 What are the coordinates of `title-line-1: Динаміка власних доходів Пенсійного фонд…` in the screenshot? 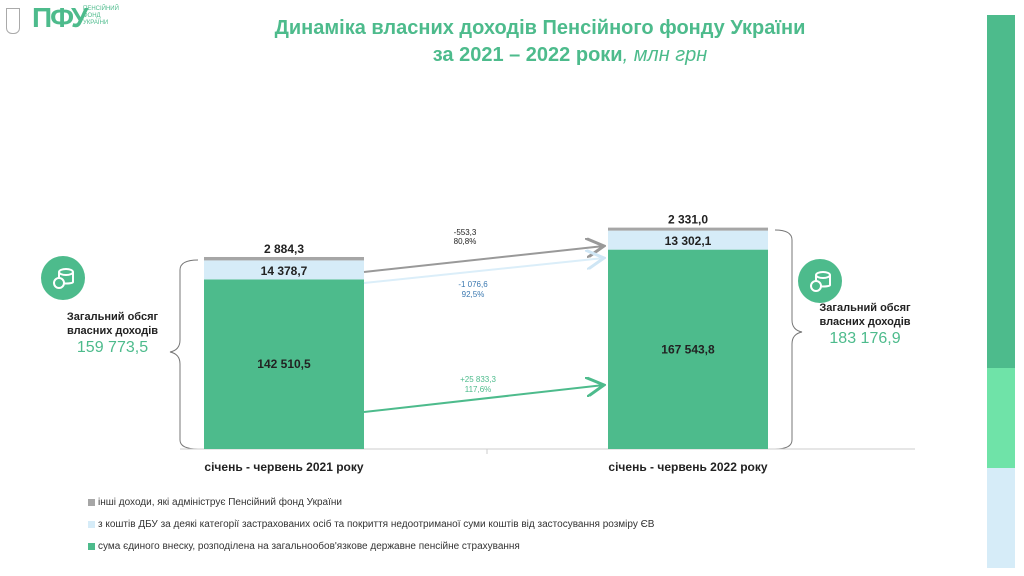 It's located at (540, 28).